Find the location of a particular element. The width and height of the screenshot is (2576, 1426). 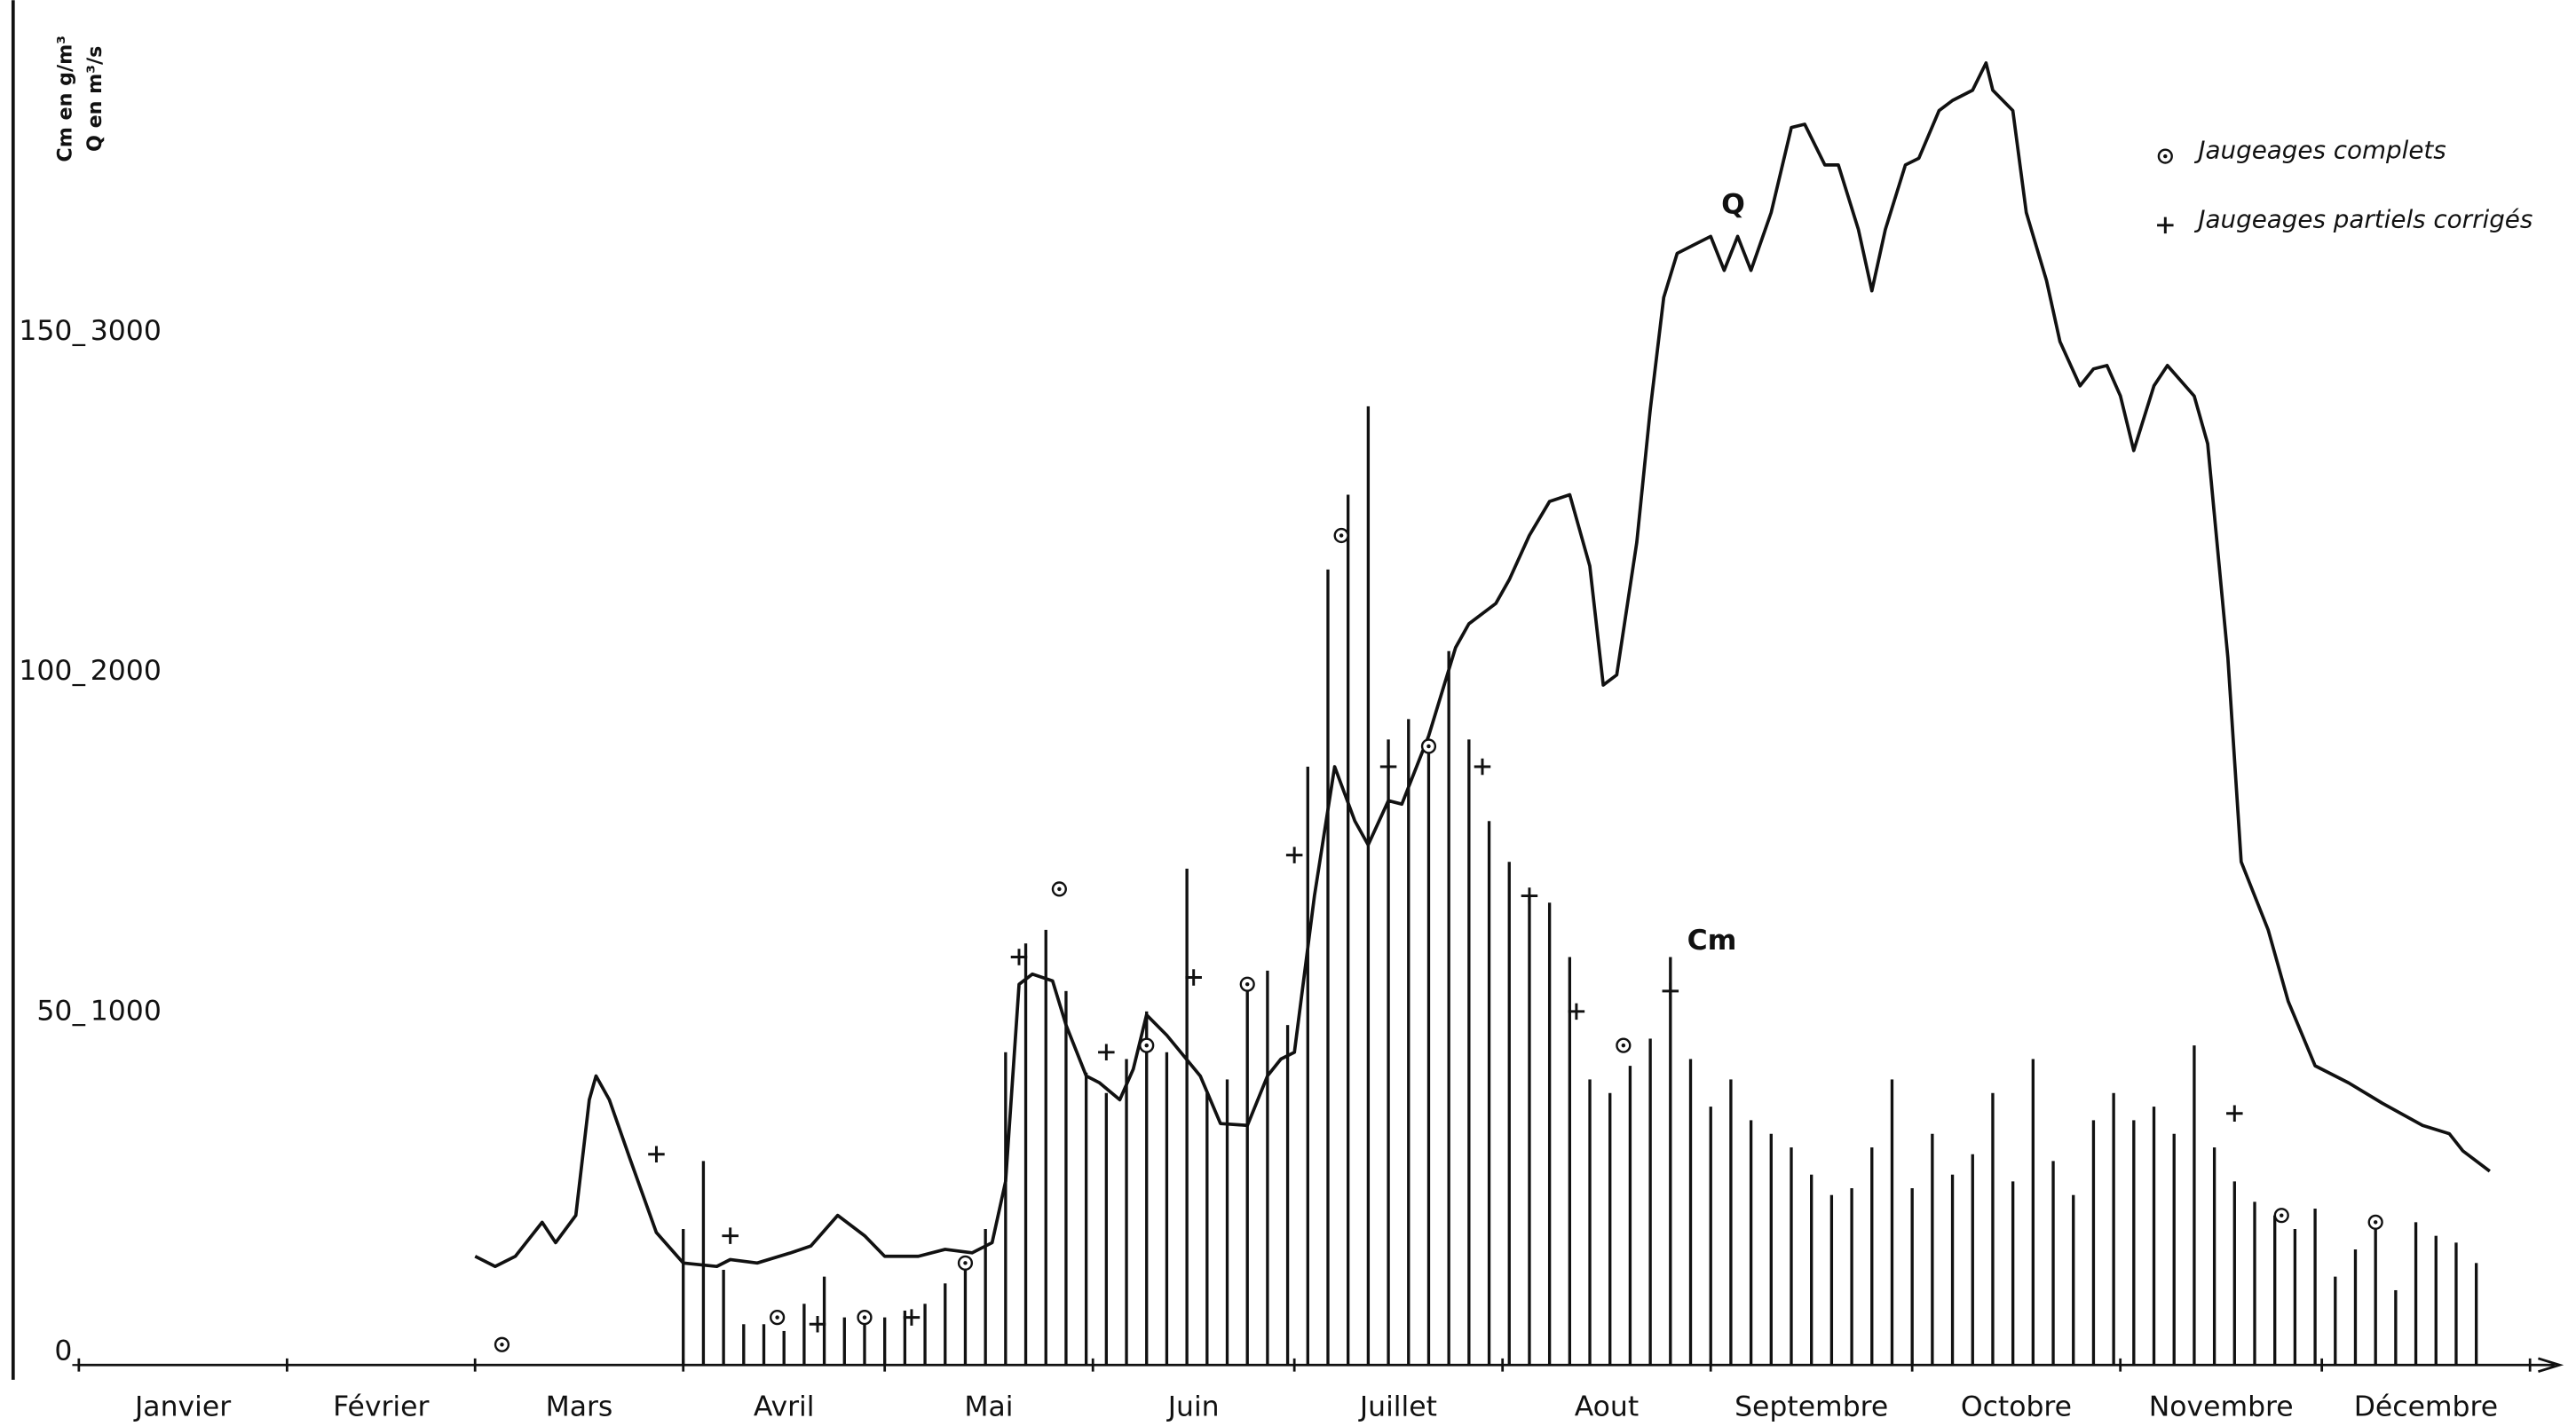

x-tick-label: Novembre is located at coordinates (2221, 1406).